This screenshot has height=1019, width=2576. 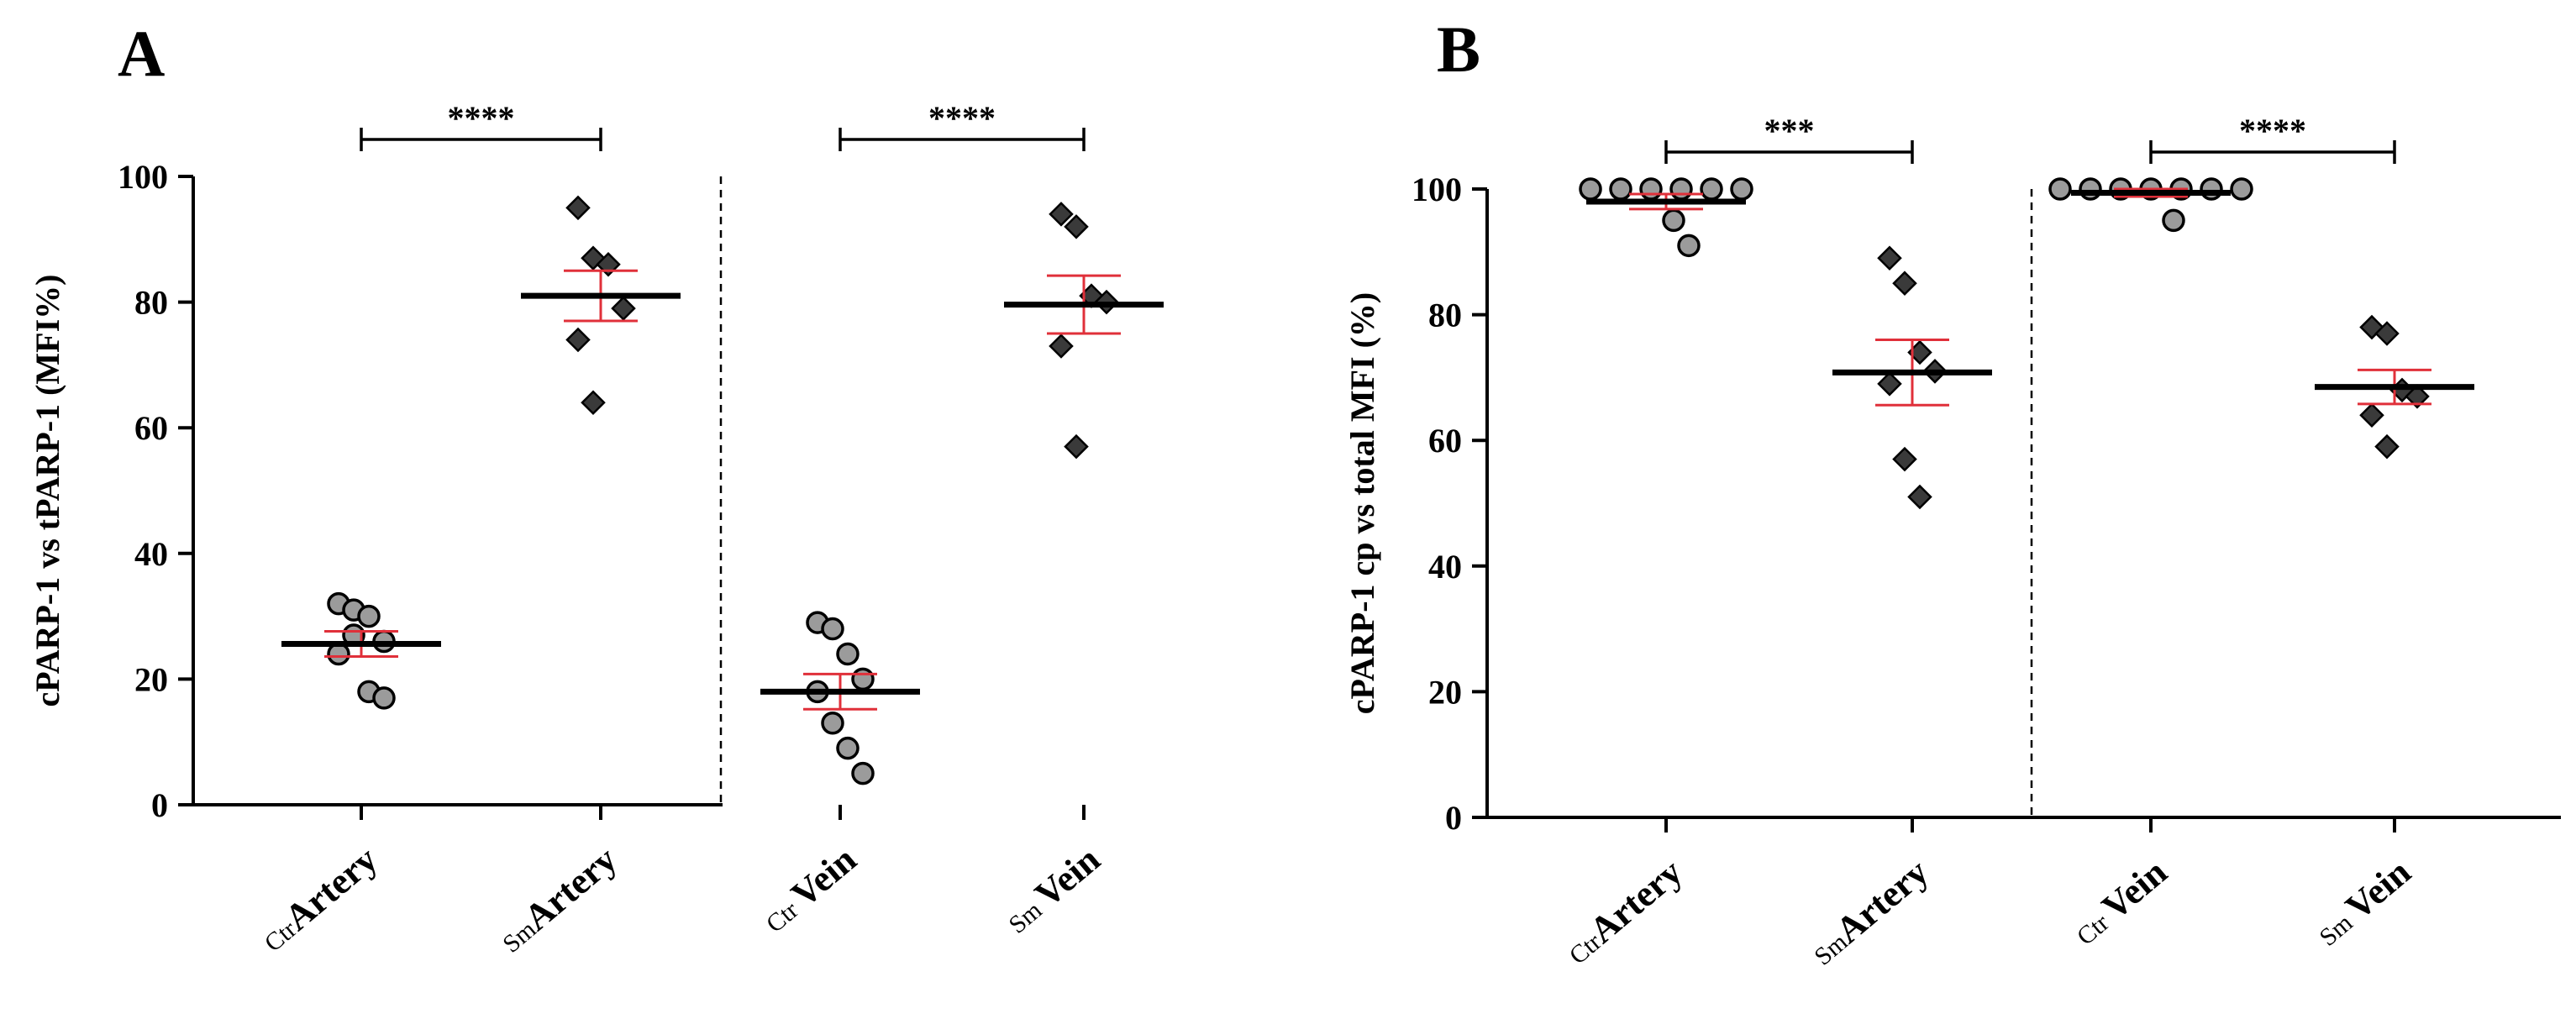 What do you see at coordinates (47, 490) in the screenshot?
I see `y-axis-label: cPARP-1 vs tPARP-1 (MFI%)` at bounding box center [47, 490].